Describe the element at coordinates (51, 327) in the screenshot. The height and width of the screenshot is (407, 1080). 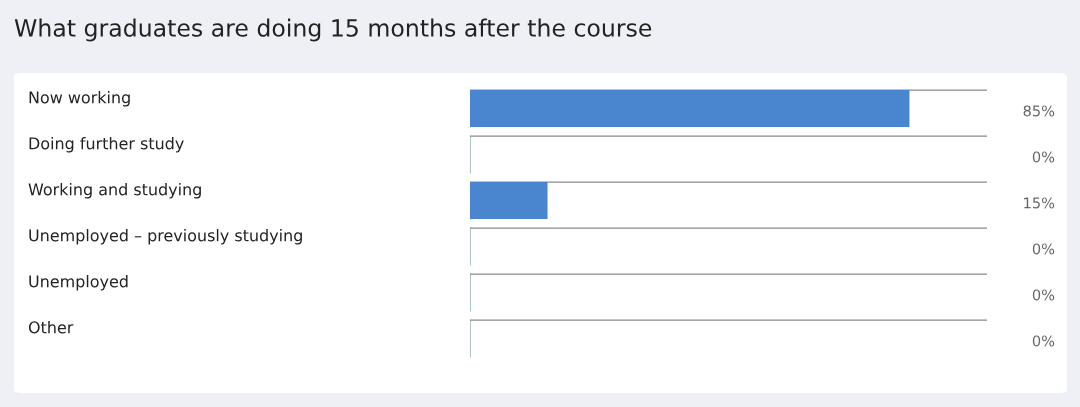
I see `y-tick-label: Other` at that location.